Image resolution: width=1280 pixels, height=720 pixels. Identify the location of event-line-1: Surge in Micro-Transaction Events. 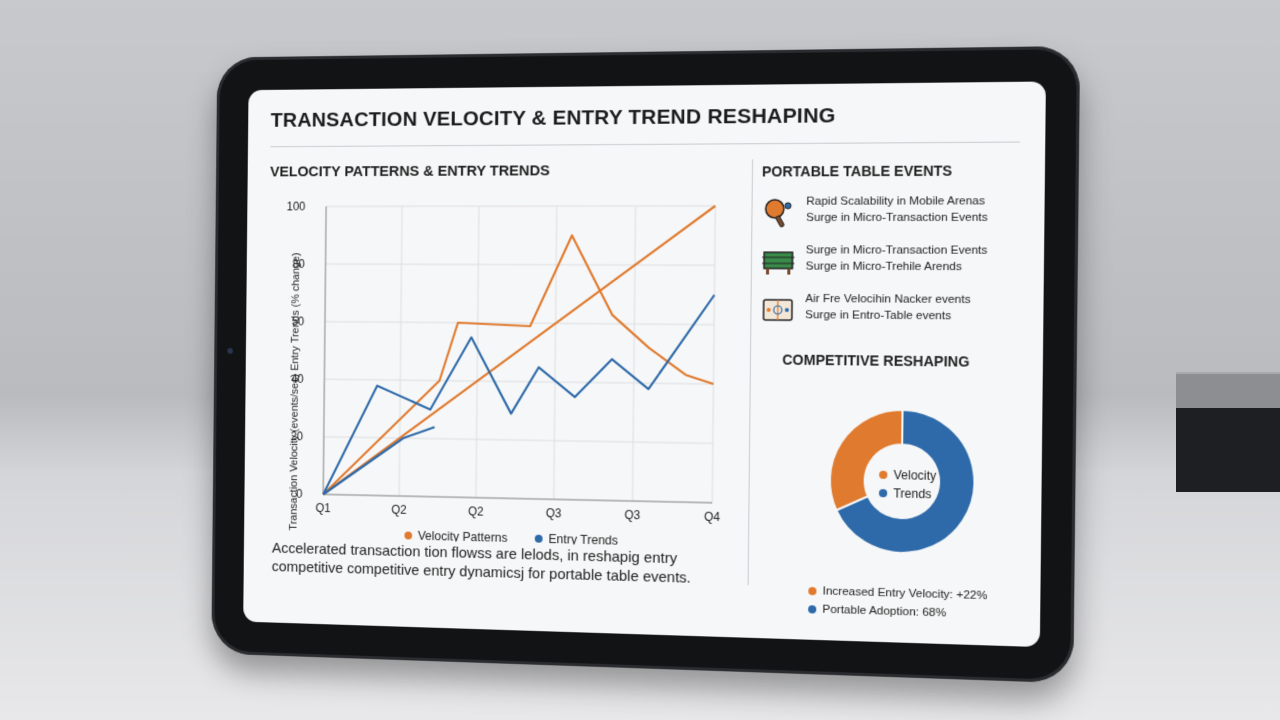
(897, 250).